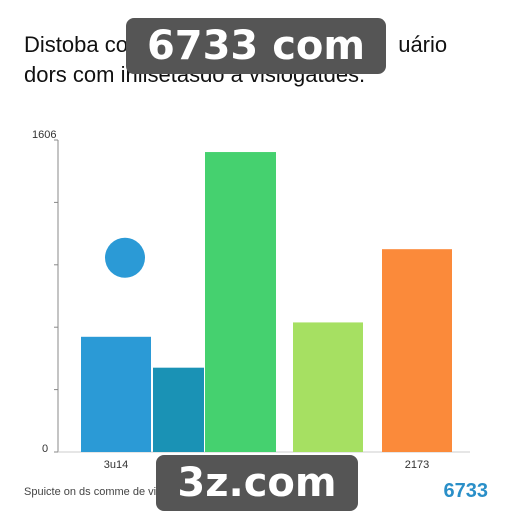 The width and height of the screenshot is (512, 512). What do you see at coordinates (257, 483) in the screenshot?
I see `watermark-bottom: 3z.com` at bounding box center [257, 483].